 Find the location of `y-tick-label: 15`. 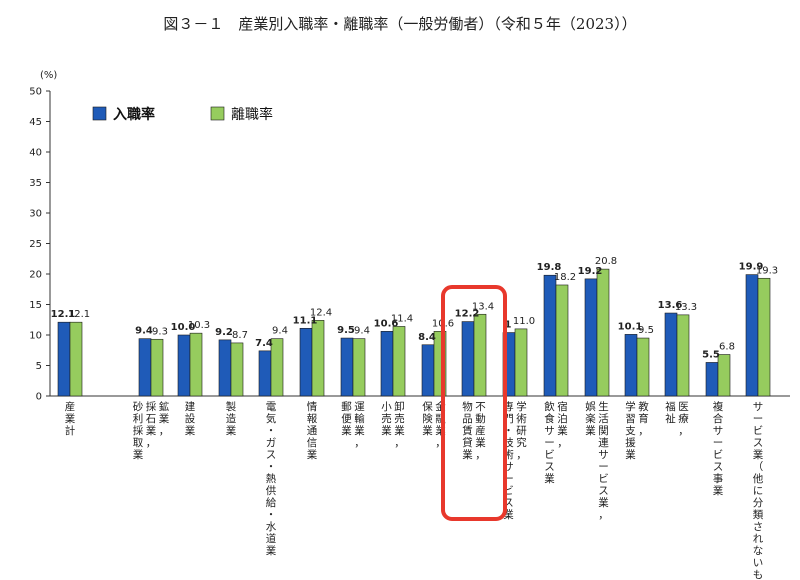

y-tick-label: 15 is located at coordinates (35, 305).